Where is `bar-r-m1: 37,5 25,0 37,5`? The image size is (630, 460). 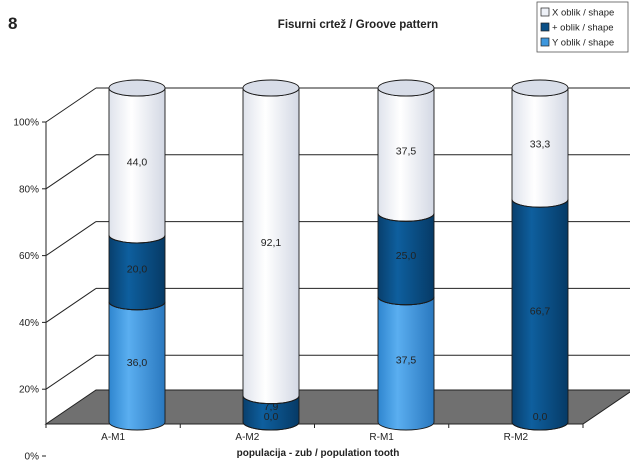
bar-r-m1: 37,5 25,0 37,5 is located at coordinates (406, 255).